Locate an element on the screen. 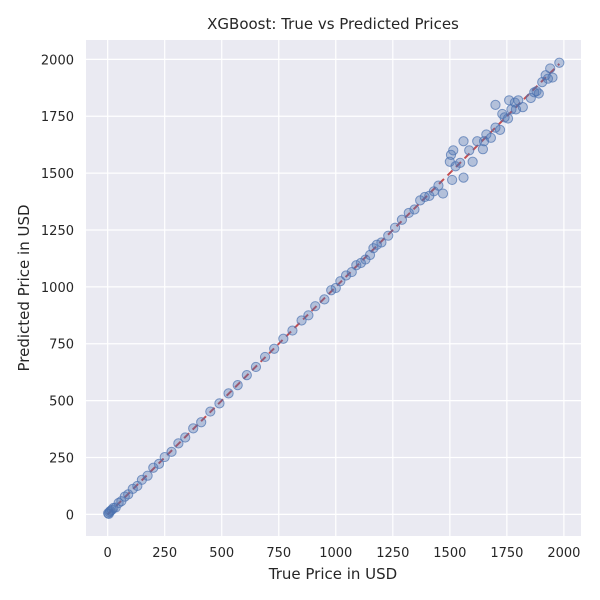 The width and height of the screenshot is (600, 600). y-tick-label: 1000 is located at coordinates (57, 288).